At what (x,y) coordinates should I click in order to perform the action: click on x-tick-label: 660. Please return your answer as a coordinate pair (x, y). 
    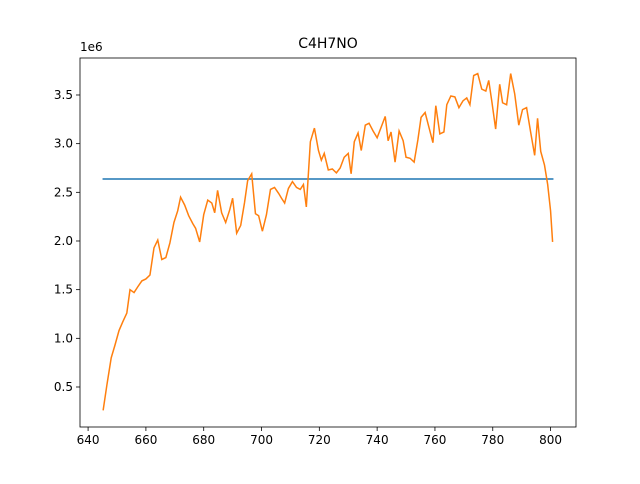
    Looking at the image, I should click on (145, 440).